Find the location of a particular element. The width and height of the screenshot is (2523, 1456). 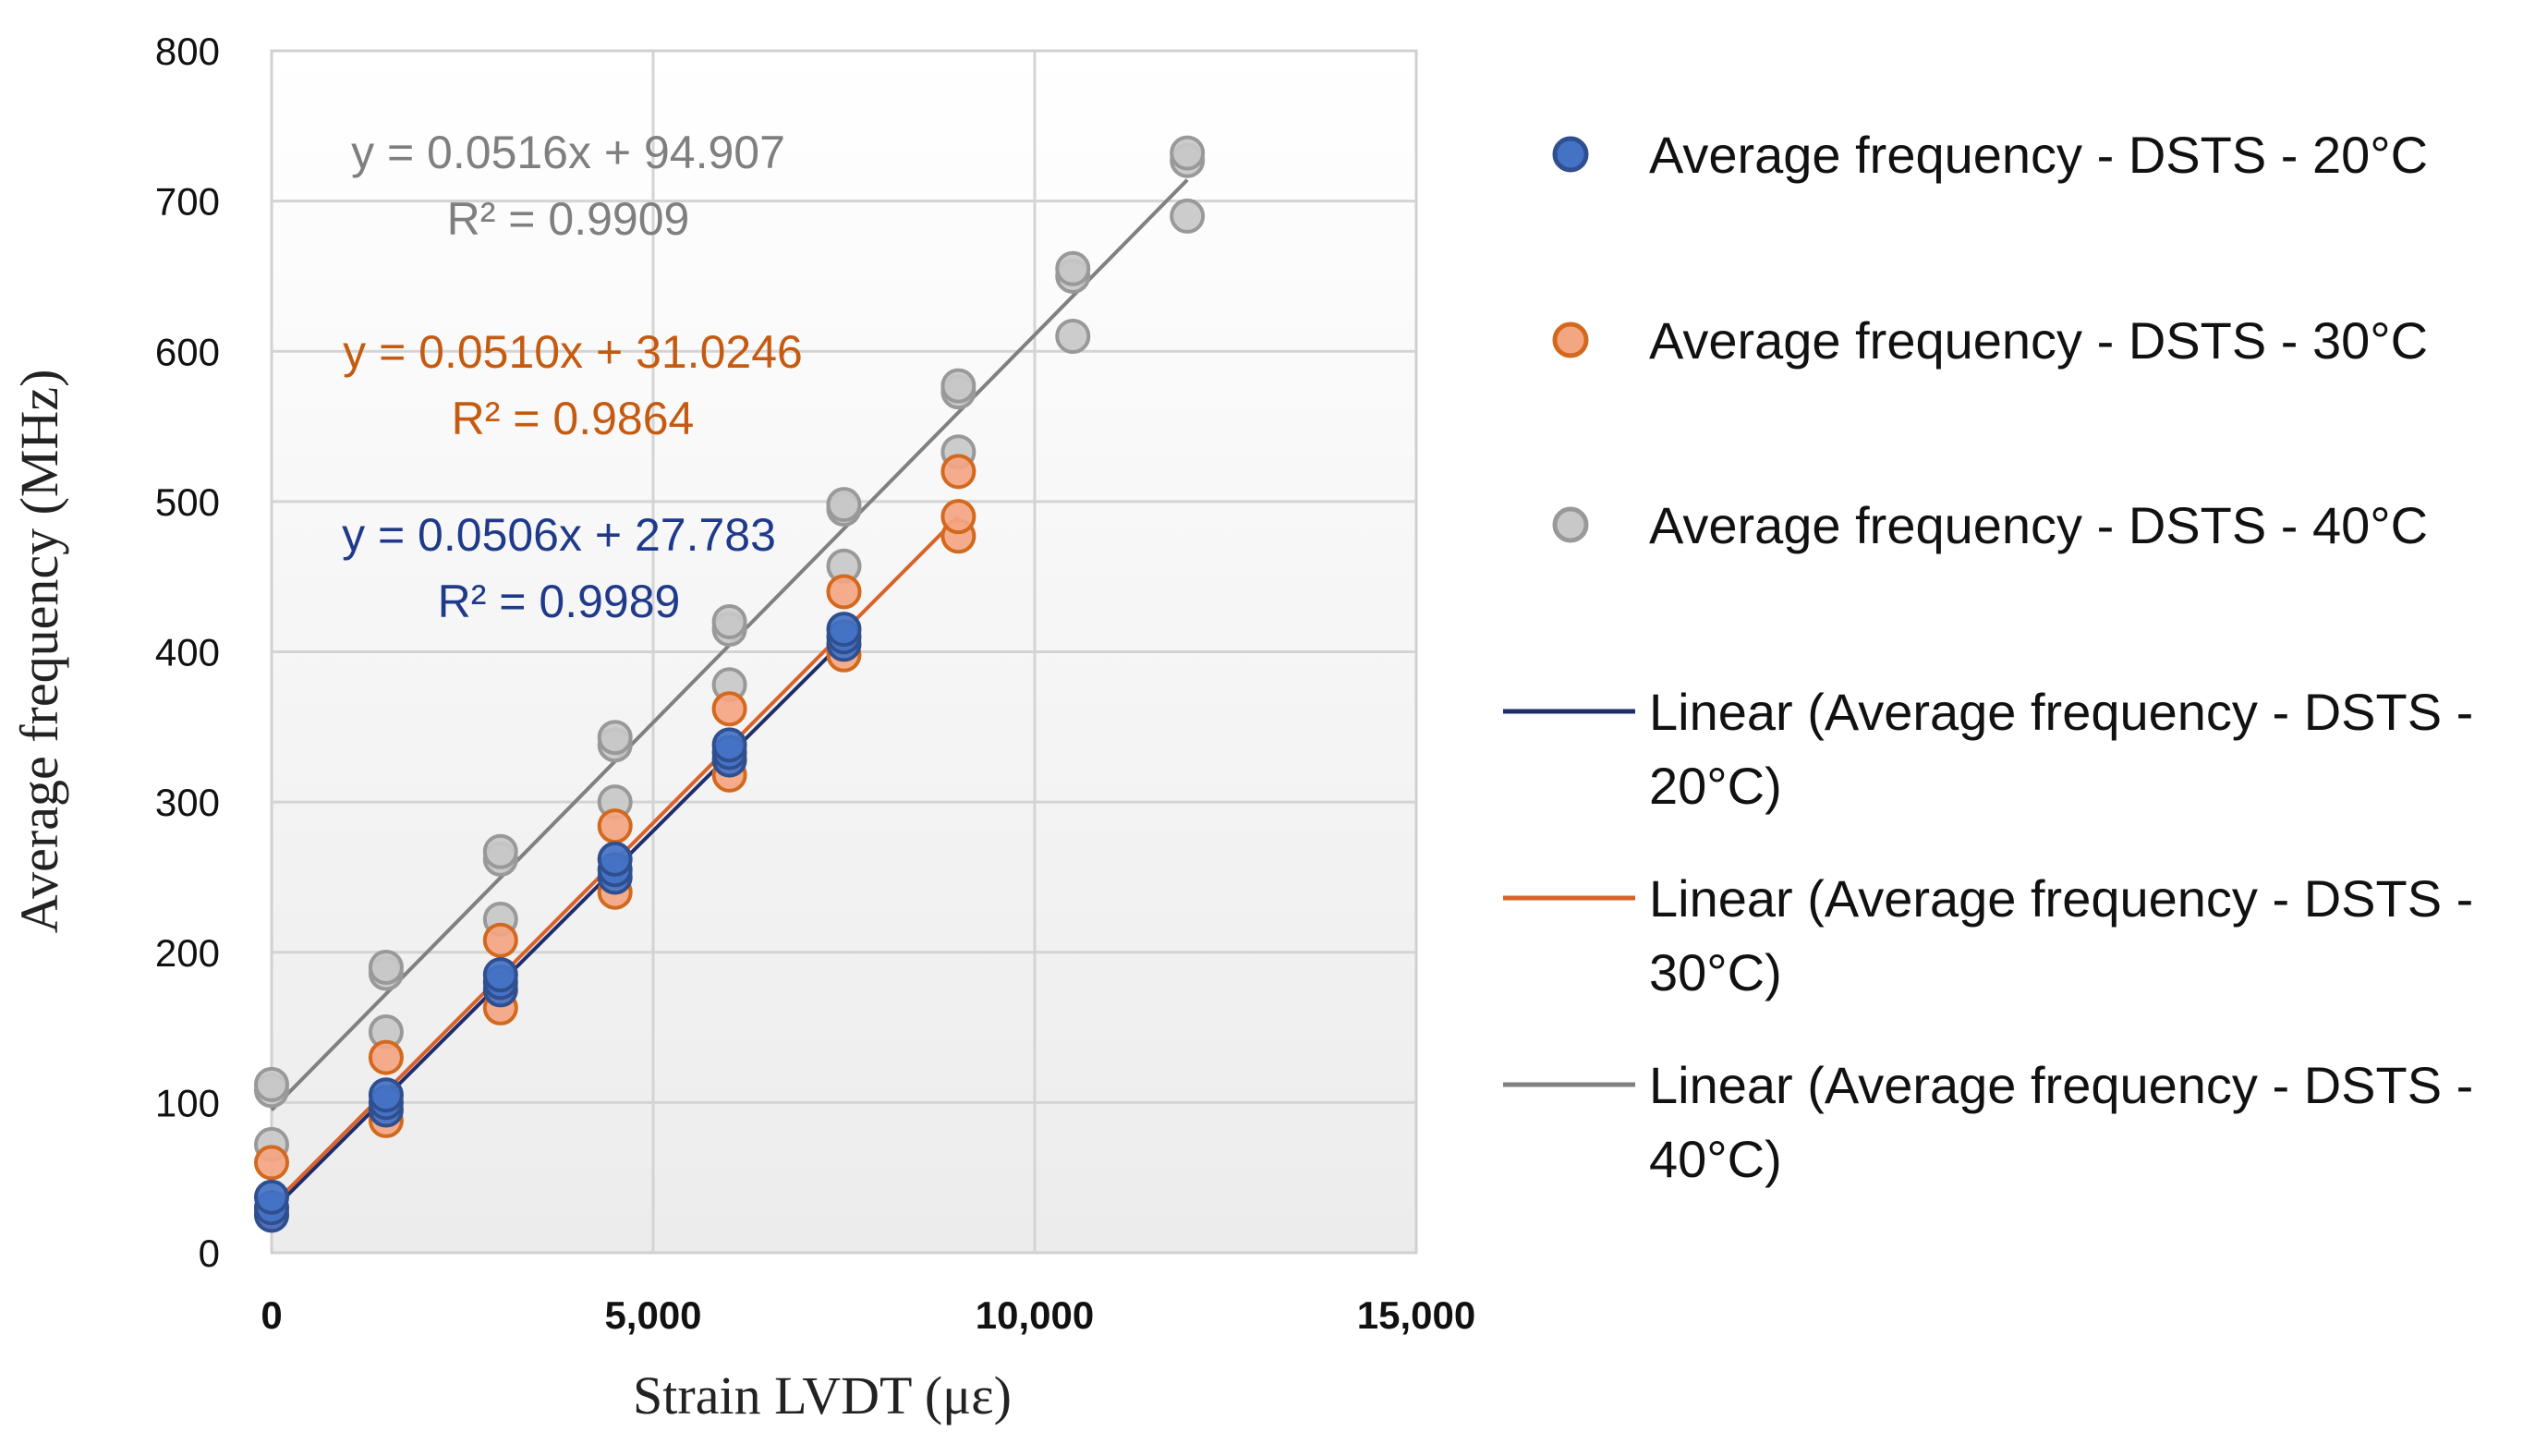

legend-linear-30c-line2: 30°C) is located at coordinates (1715, 972).